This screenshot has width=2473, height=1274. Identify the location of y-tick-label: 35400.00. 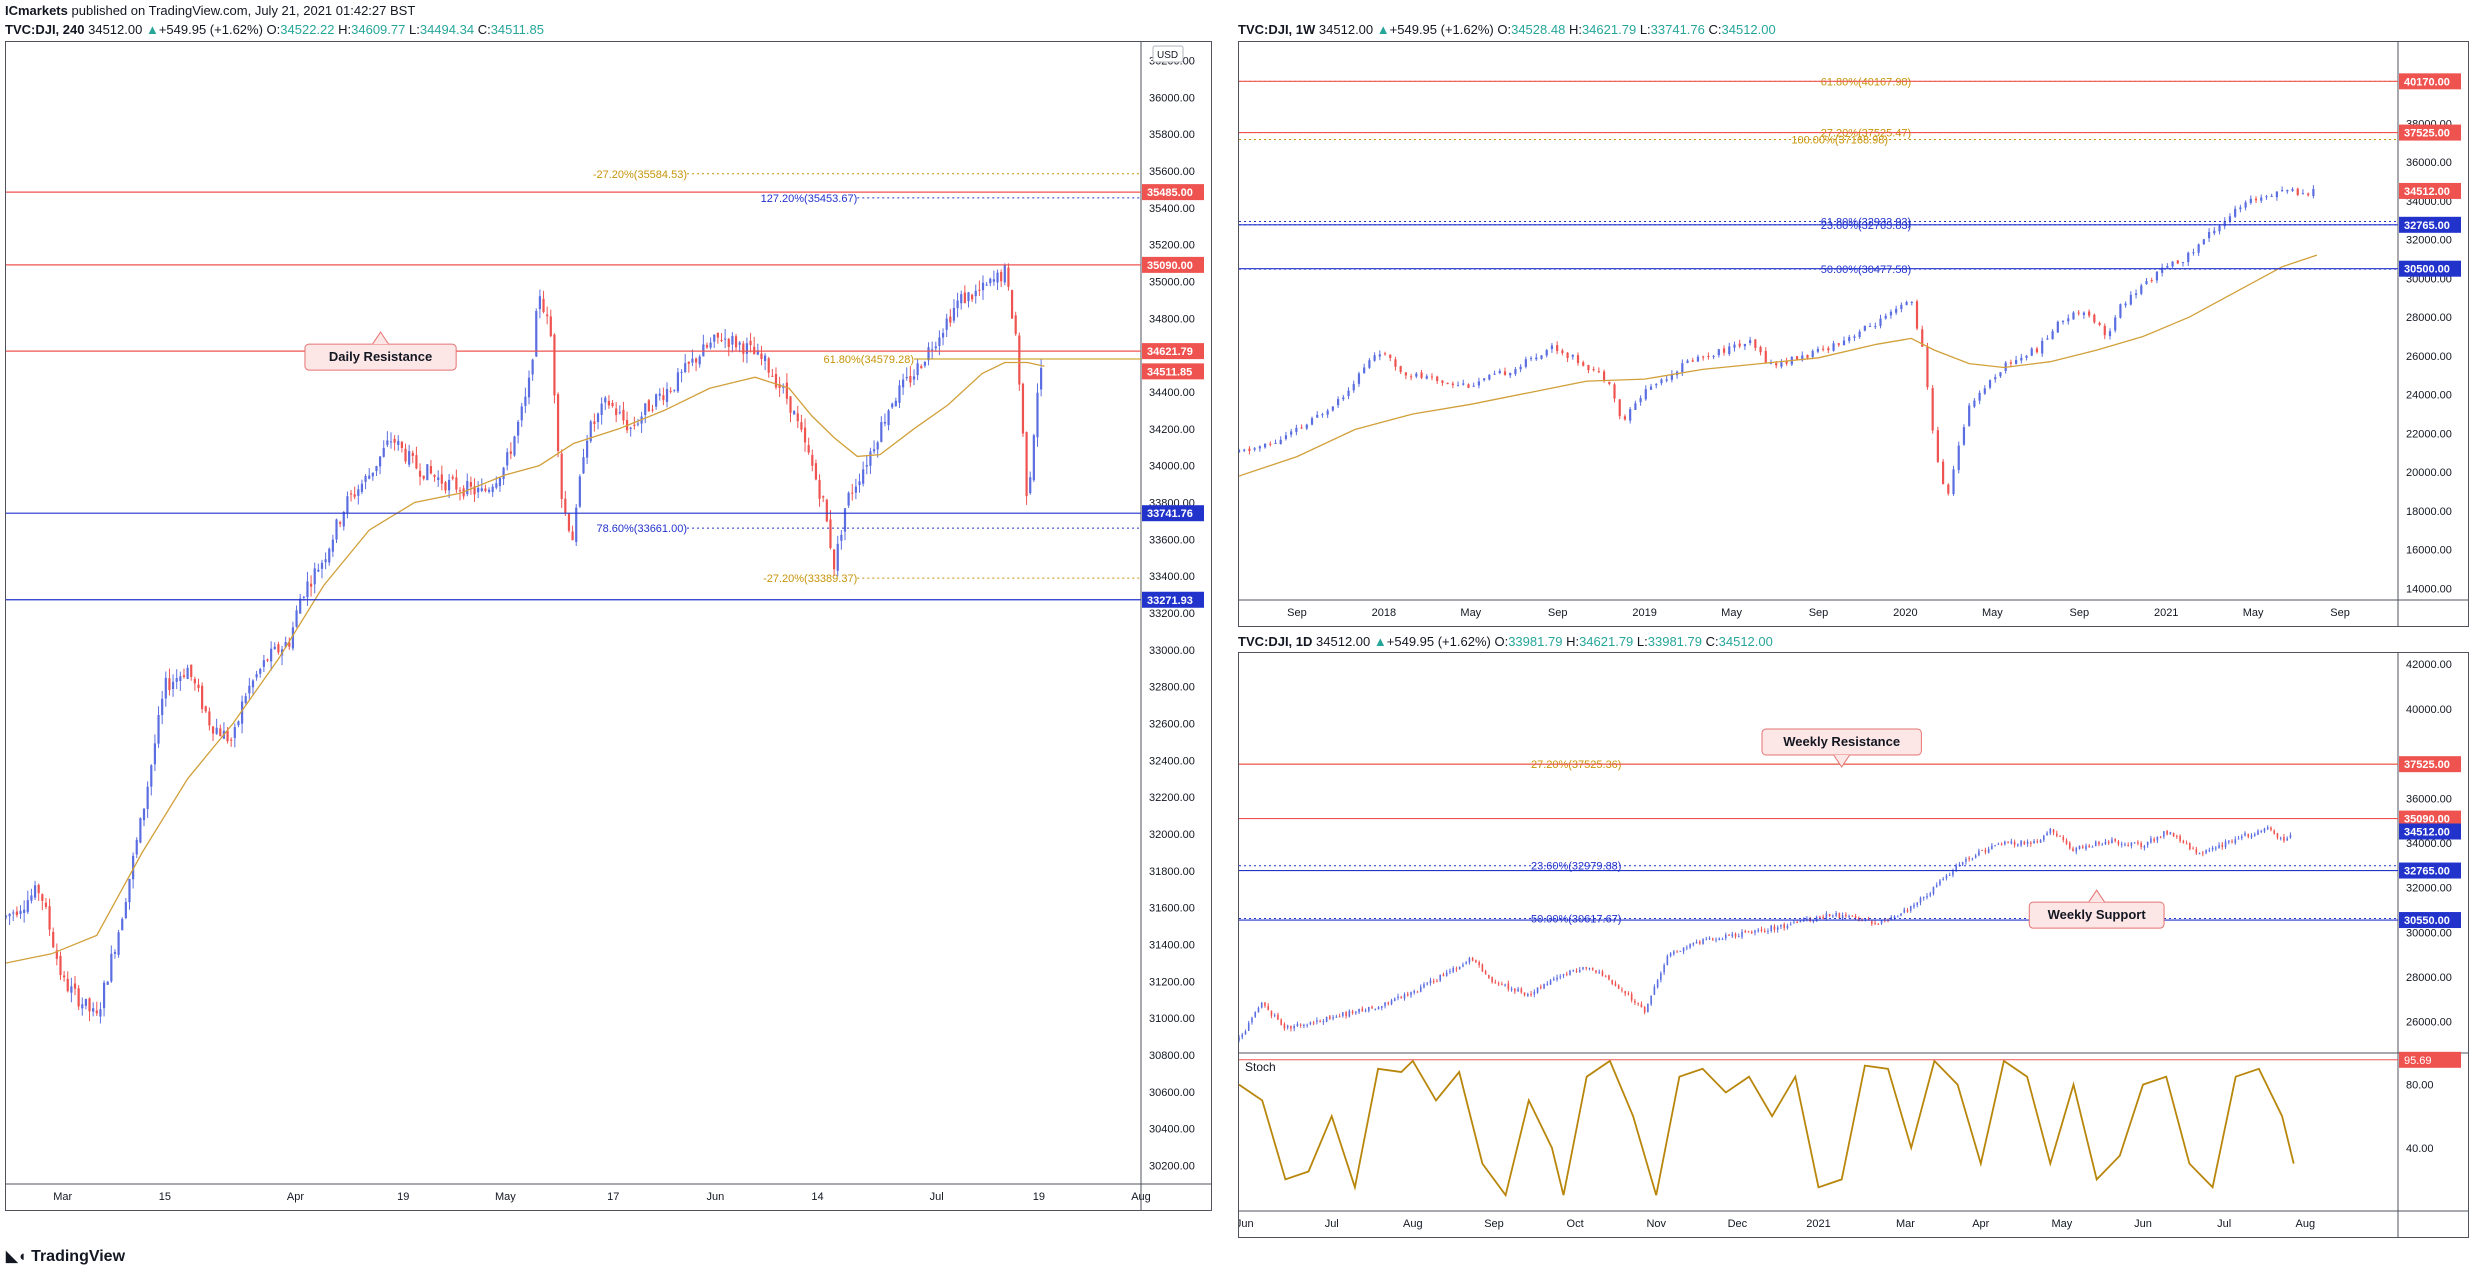
(1172, 209).